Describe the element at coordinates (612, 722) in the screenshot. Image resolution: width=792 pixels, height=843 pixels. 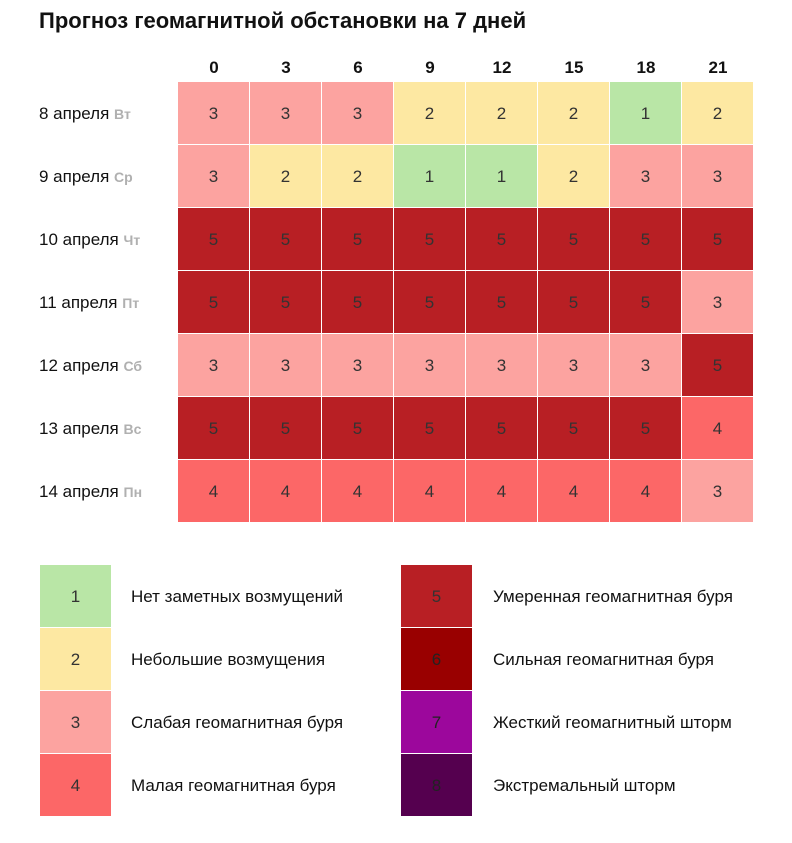
I see `legend-label: Жесткий геомагнитный шторм` at that location.